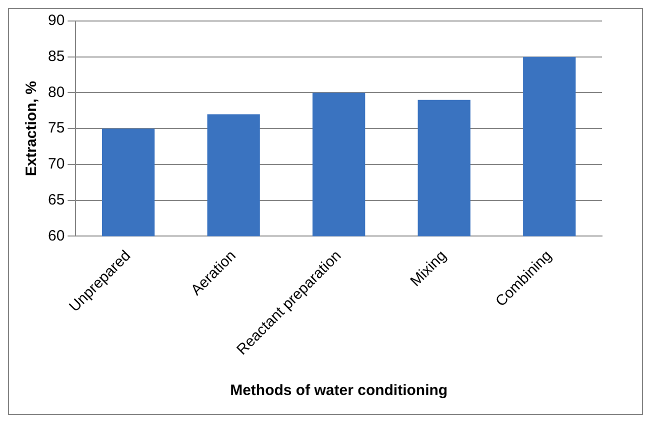  I want to click on y-tick-label: 80, so click(56, 92).